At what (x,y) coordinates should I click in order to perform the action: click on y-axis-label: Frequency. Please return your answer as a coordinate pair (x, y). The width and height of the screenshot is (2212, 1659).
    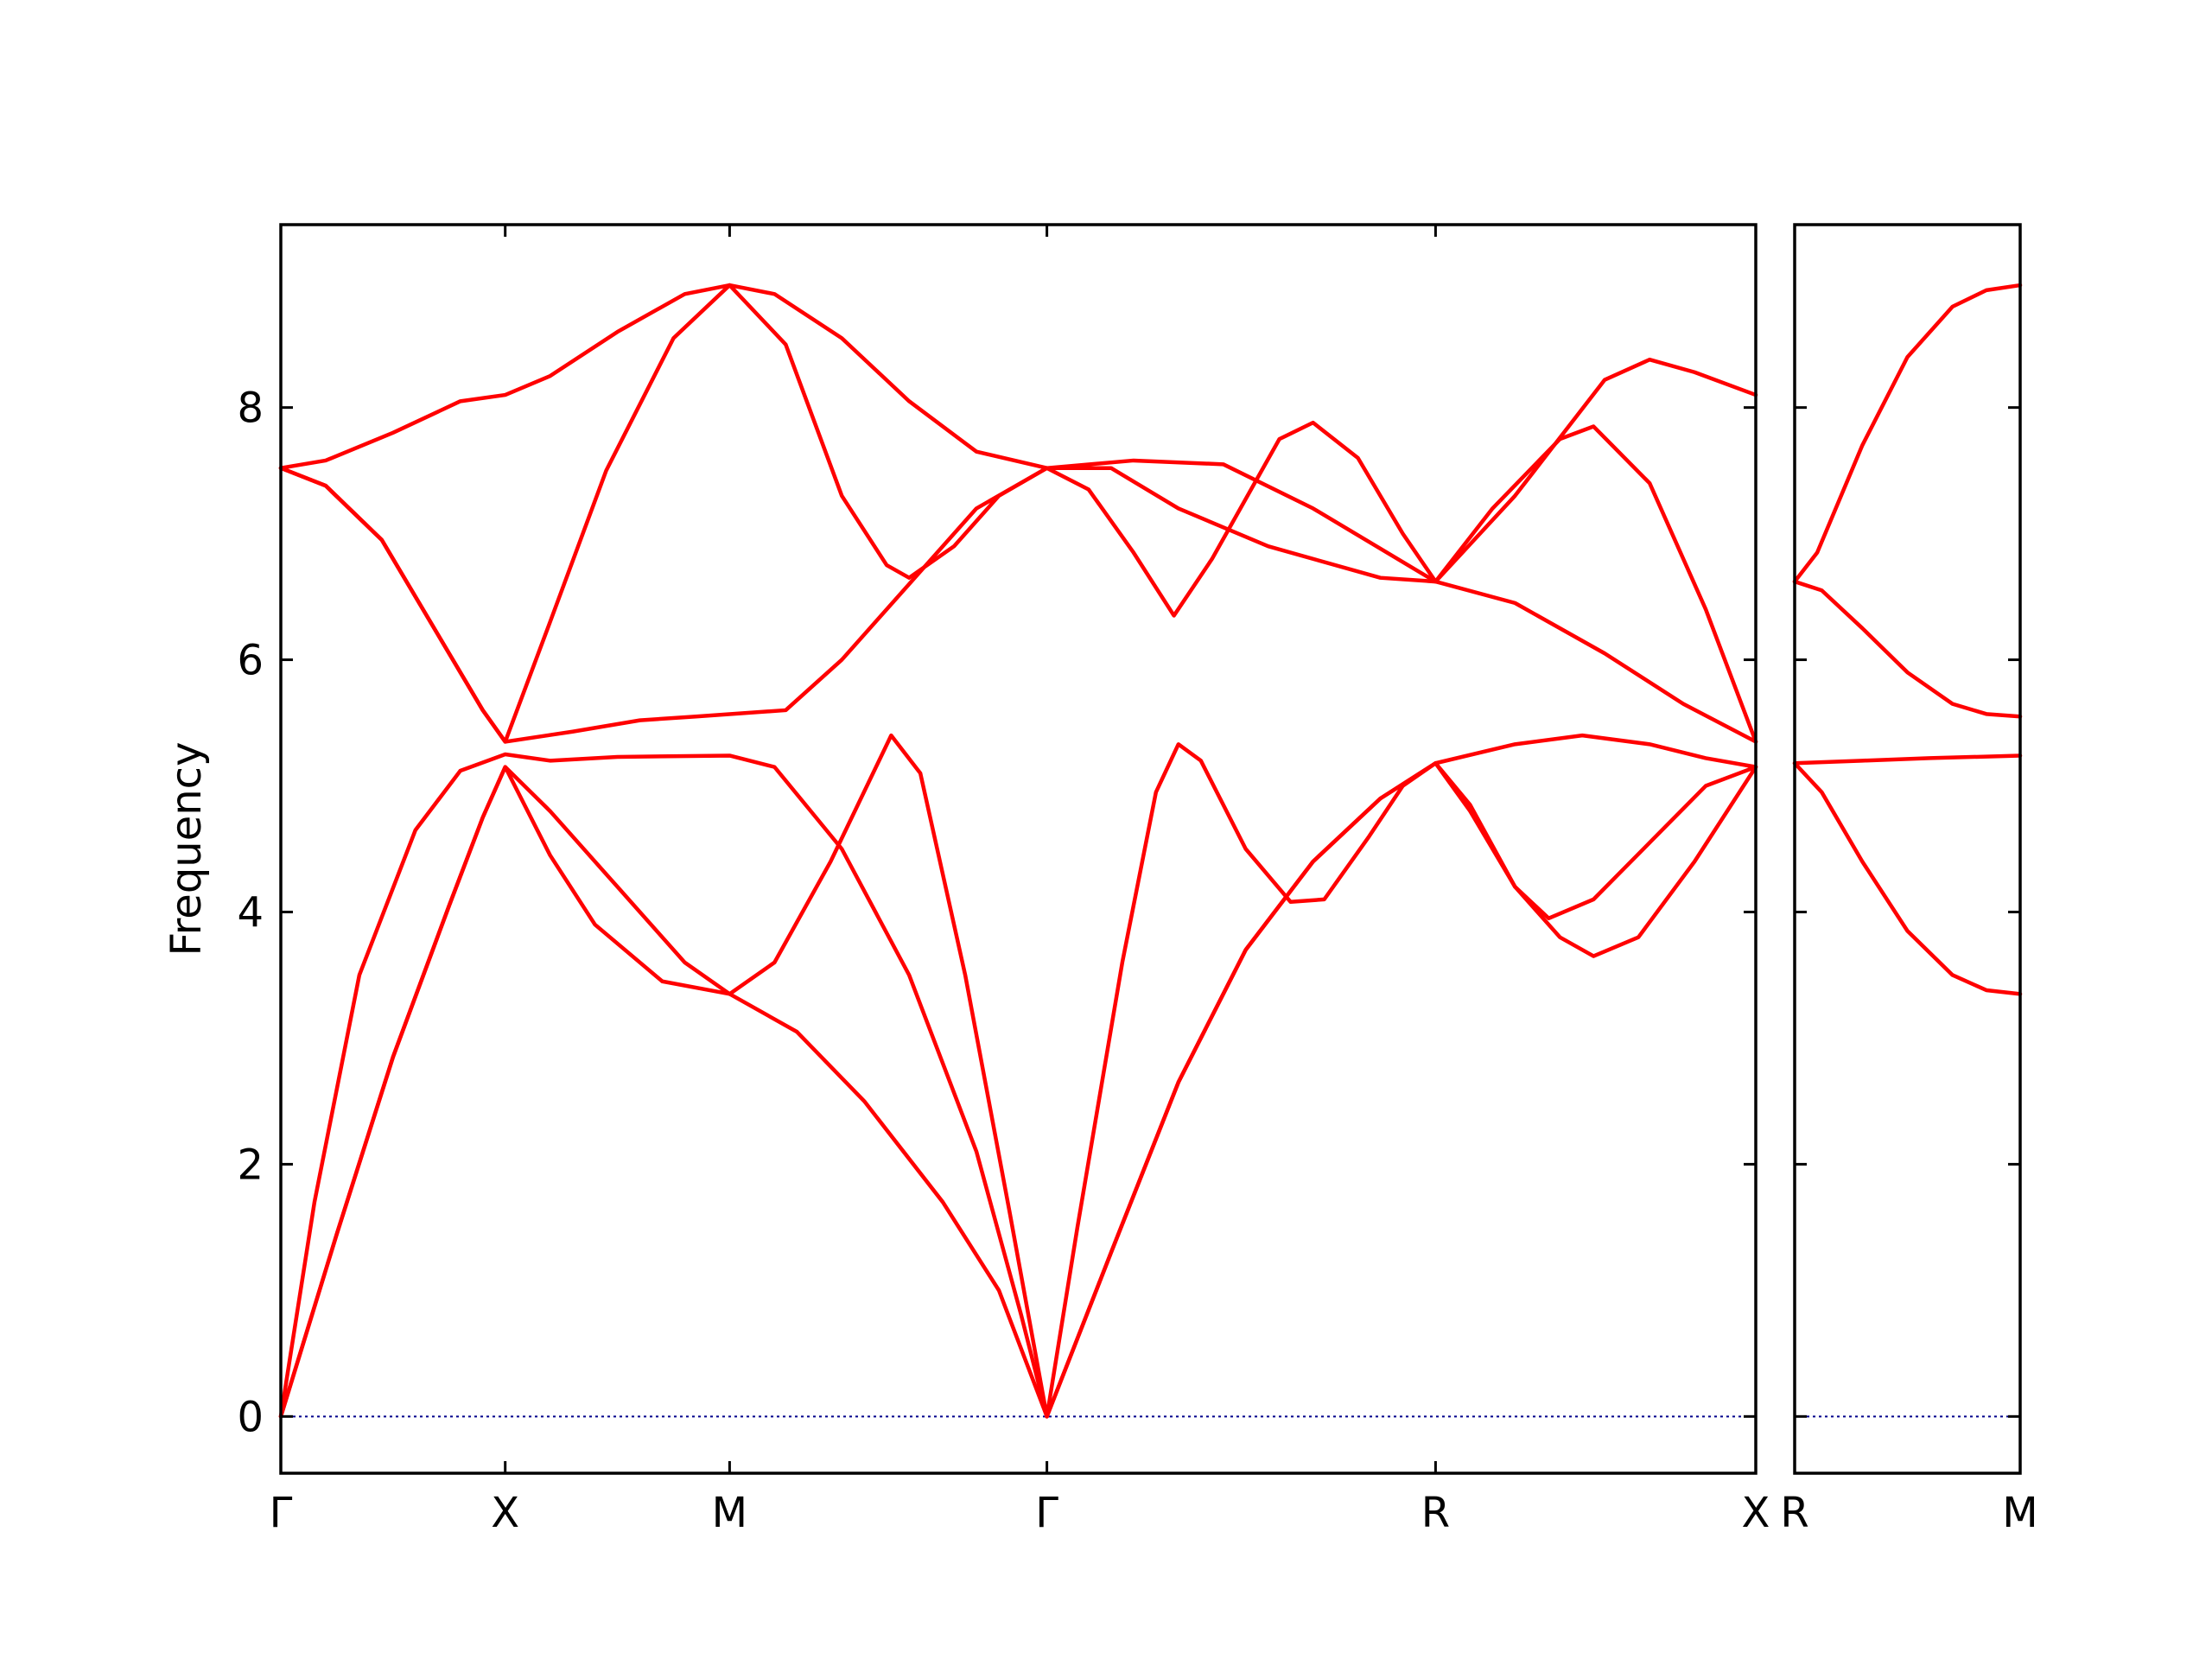
    Looking at the image, I should click on (186, 849).